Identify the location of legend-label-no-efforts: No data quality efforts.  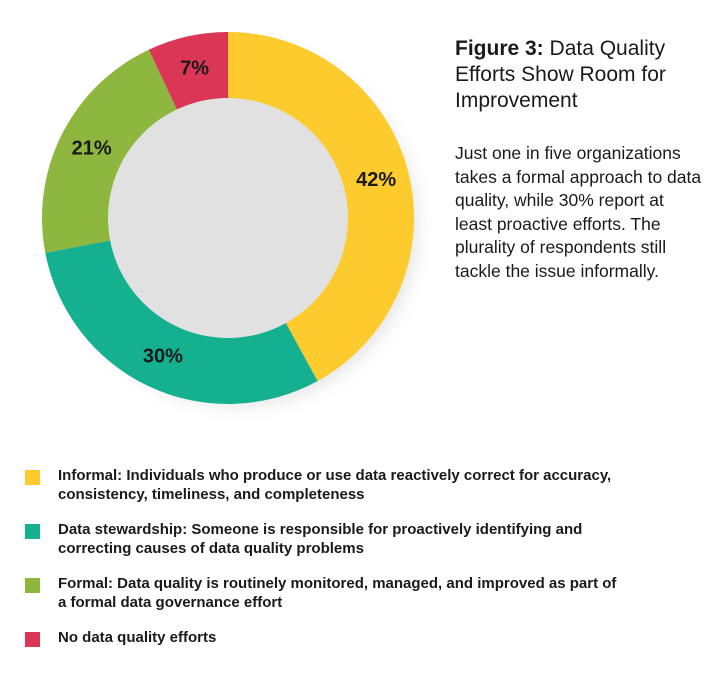
(137, 637).